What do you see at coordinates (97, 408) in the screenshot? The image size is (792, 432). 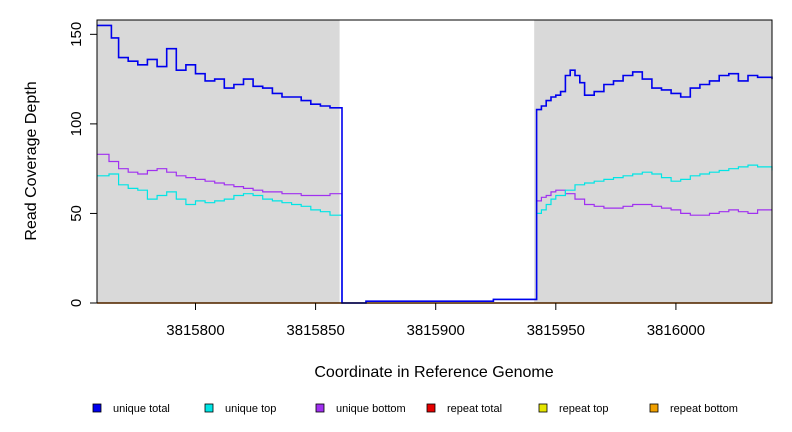 I see `legend-swatch-unique-total` at bounding box center [97, 408].